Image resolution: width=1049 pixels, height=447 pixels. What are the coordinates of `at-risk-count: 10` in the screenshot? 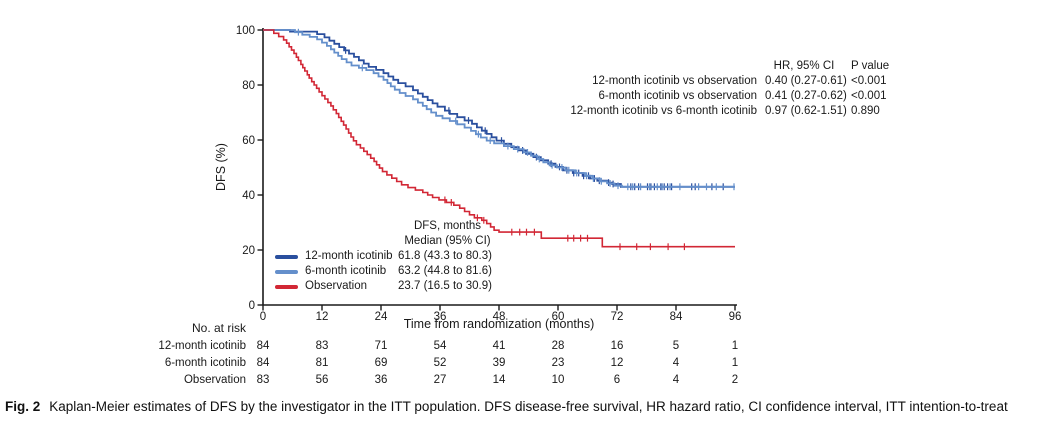 It's located at (558, 380).